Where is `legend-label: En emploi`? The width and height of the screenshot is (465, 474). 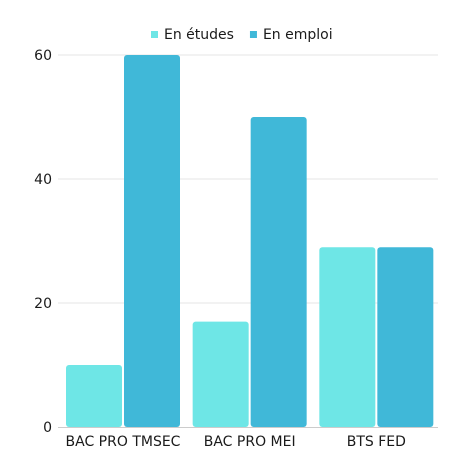 legend-label: En emploi is located at coordinates (298, 35).